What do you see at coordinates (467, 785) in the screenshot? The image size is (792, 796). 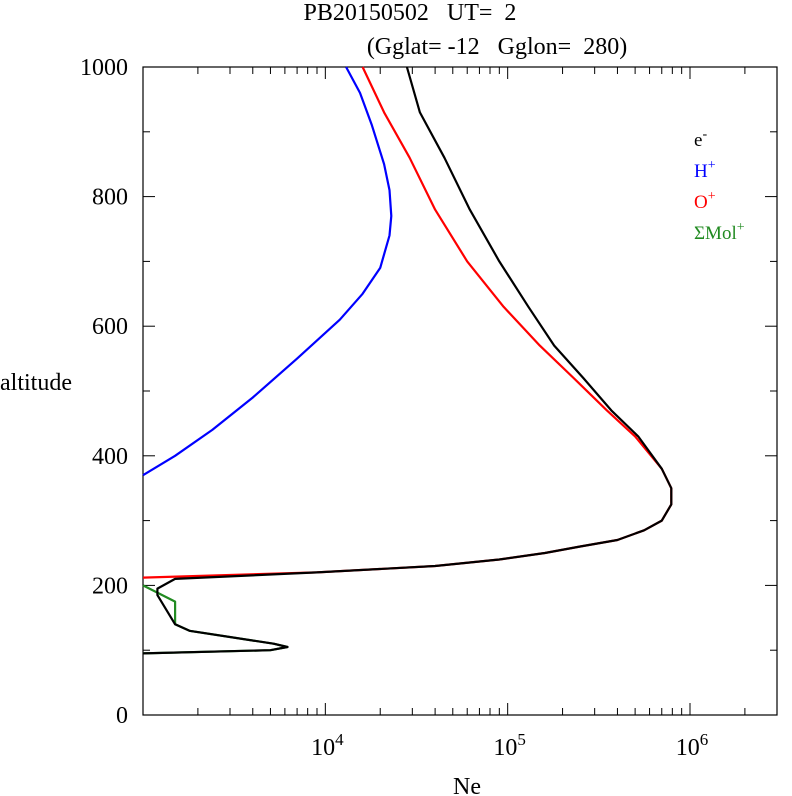 I see `x-axis-title: Ne` at bounding box center [467, 785].